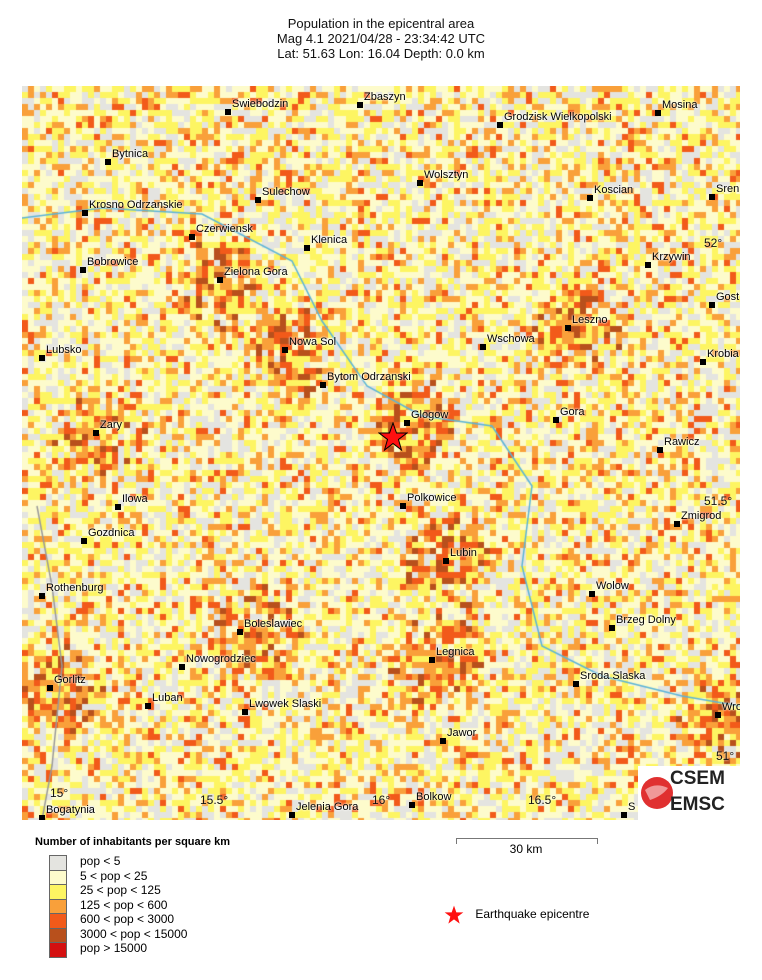 The image size is (762, 980). Describe the element at coordinates (463, 553) in the screenshot. I see `city-label: Lubin` at that location.